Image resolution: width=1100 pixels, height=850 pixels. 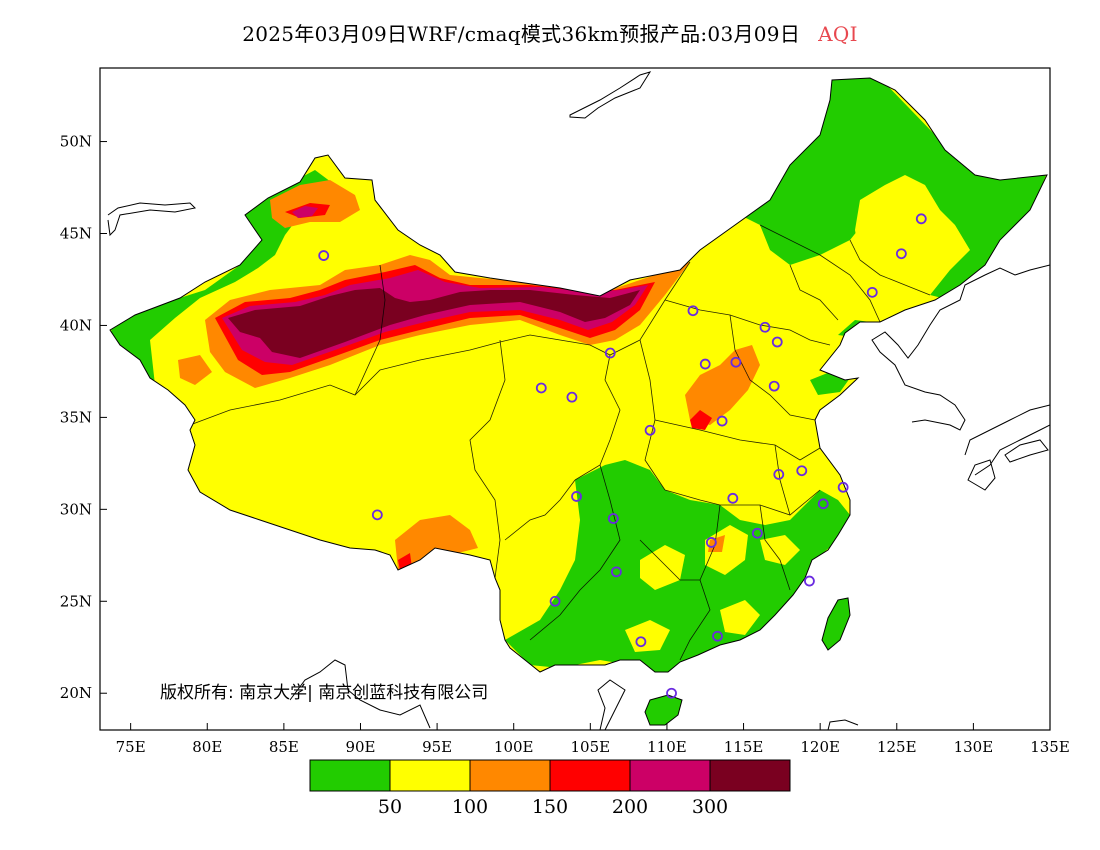 What do you see at coordinates (76, 234) in the screenshot?
I see `lat-tick-label: 45N` at bounding box center [76, 234].